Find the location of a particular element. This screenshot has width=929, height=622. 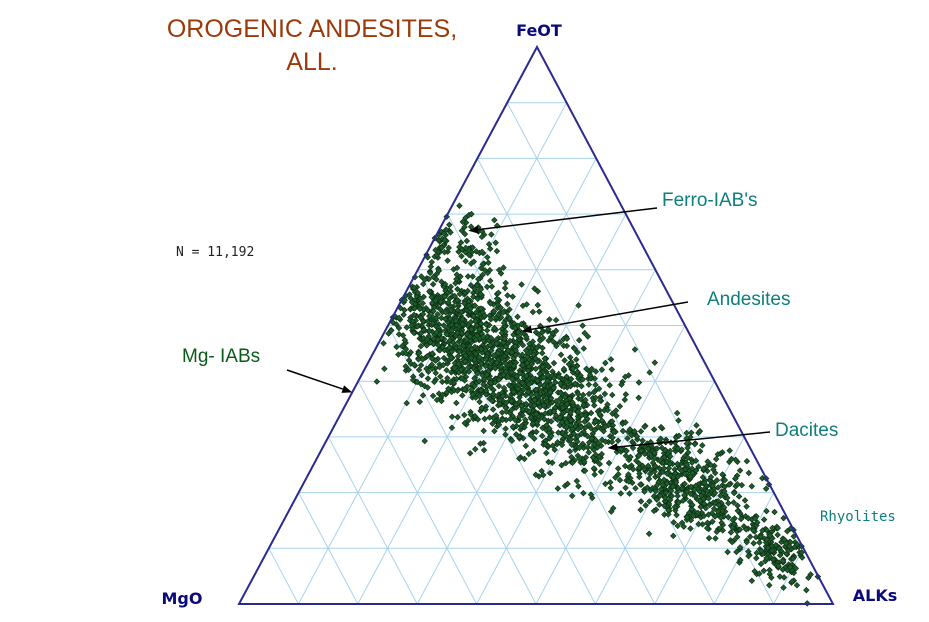

annotation-label-rhyolites: Rhyolites is located at coordinates (858, 517).